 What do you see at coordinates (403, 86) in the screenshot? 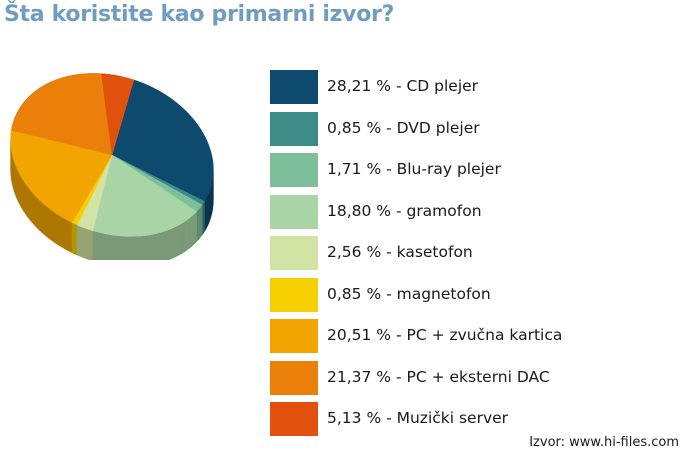
I see `legend-label: 28,21 % - CD plejer` at bounding box center [403, 86].